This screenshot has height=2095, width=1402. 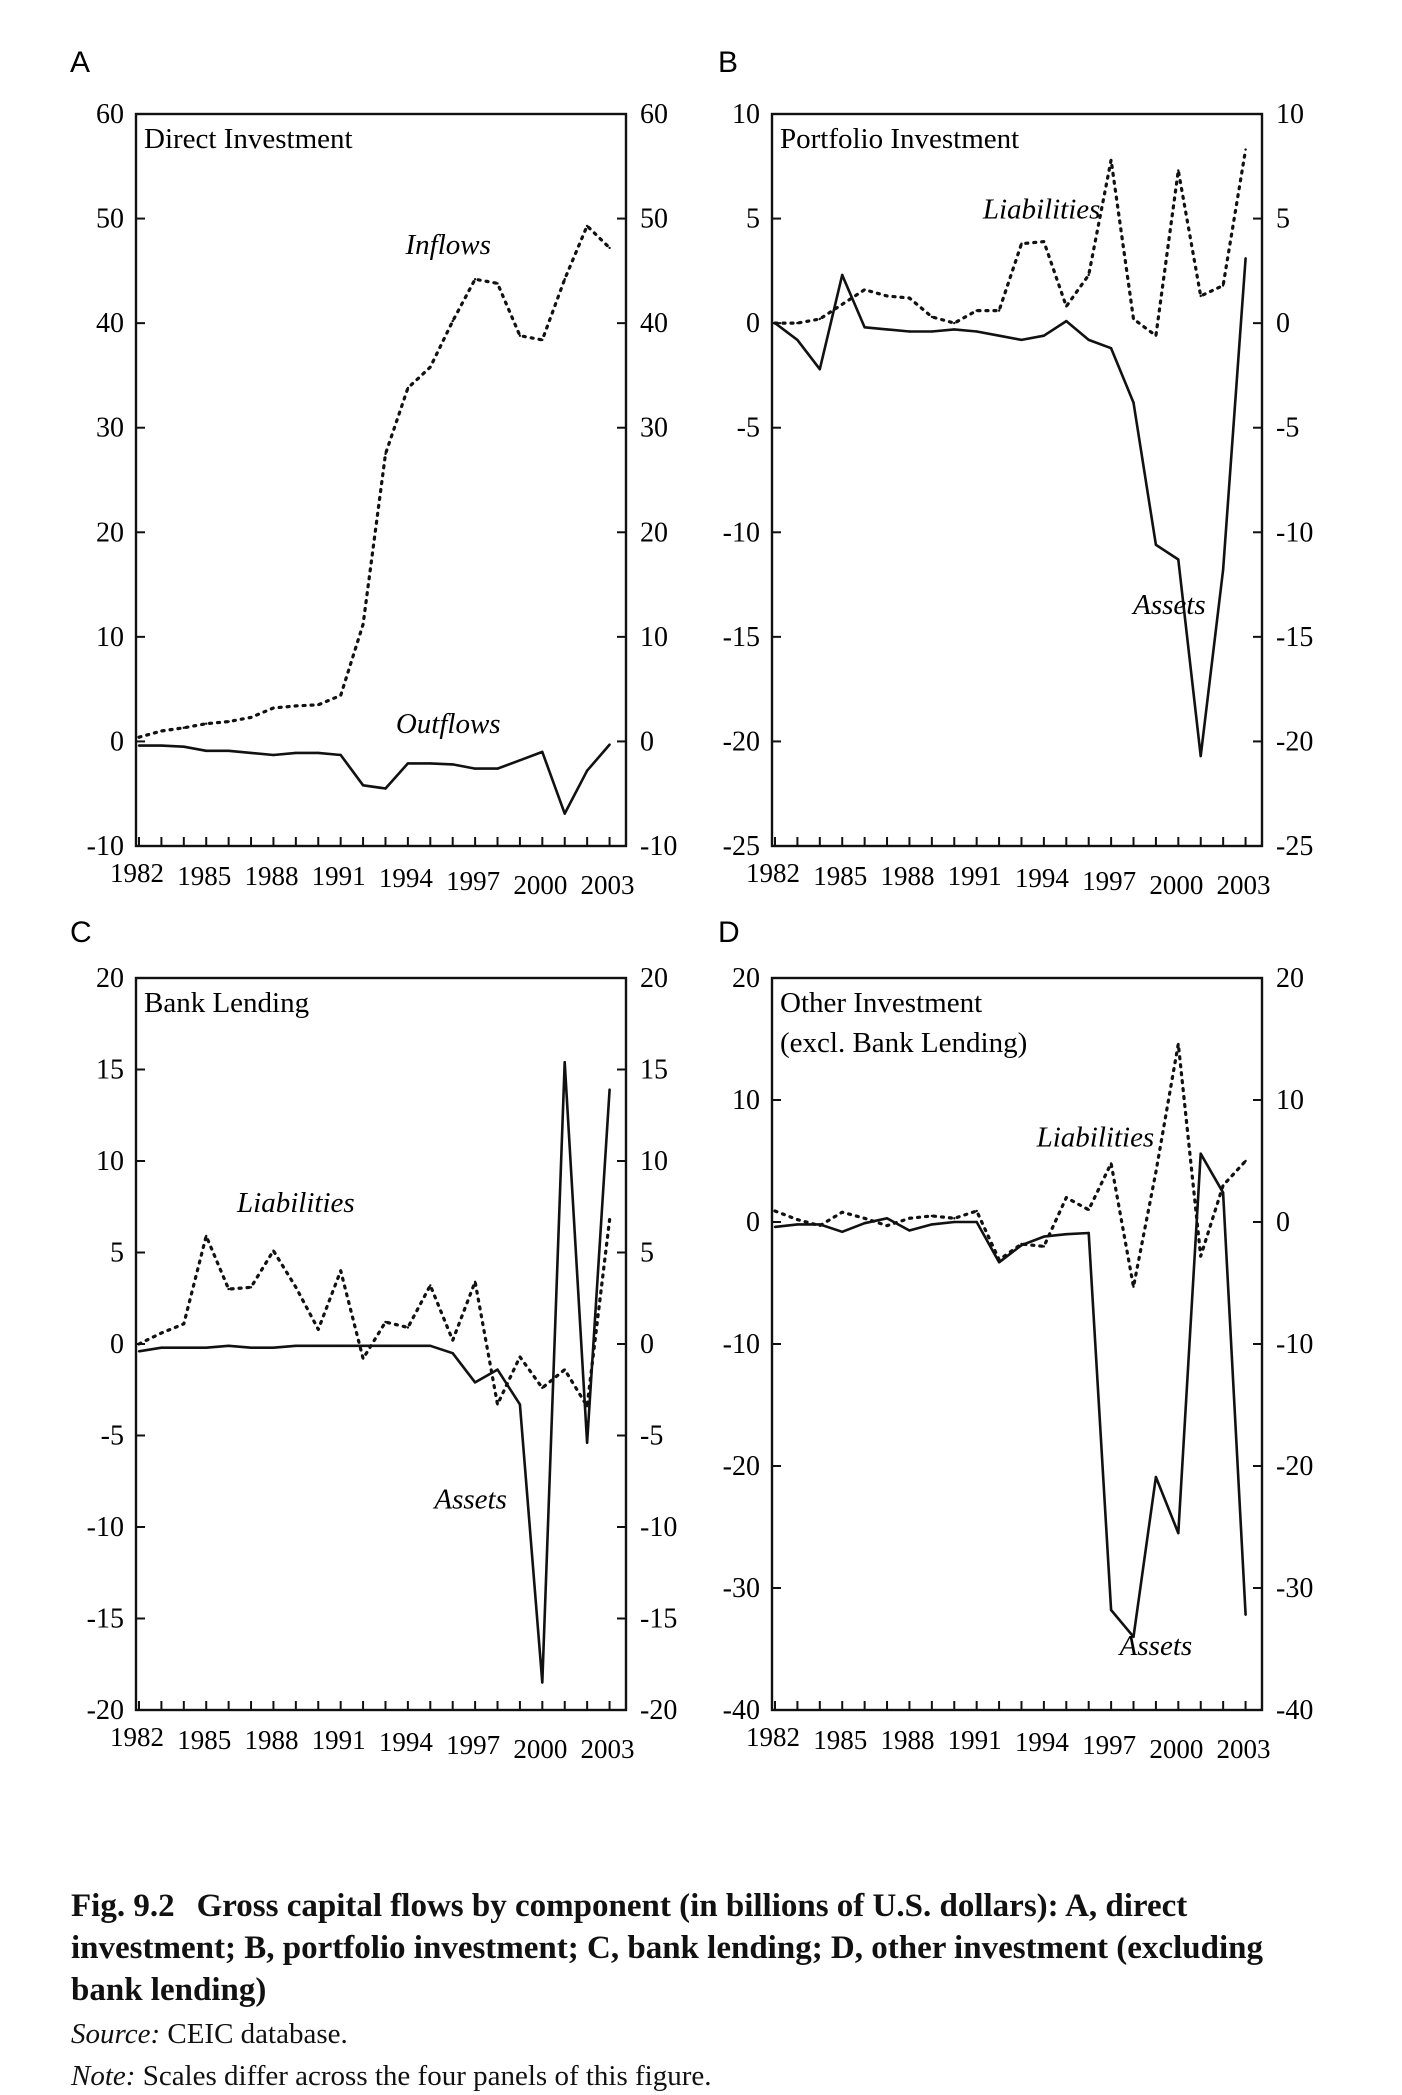 I want to click on y-tick-label-right: -40, so click(x=1294, y=1710).